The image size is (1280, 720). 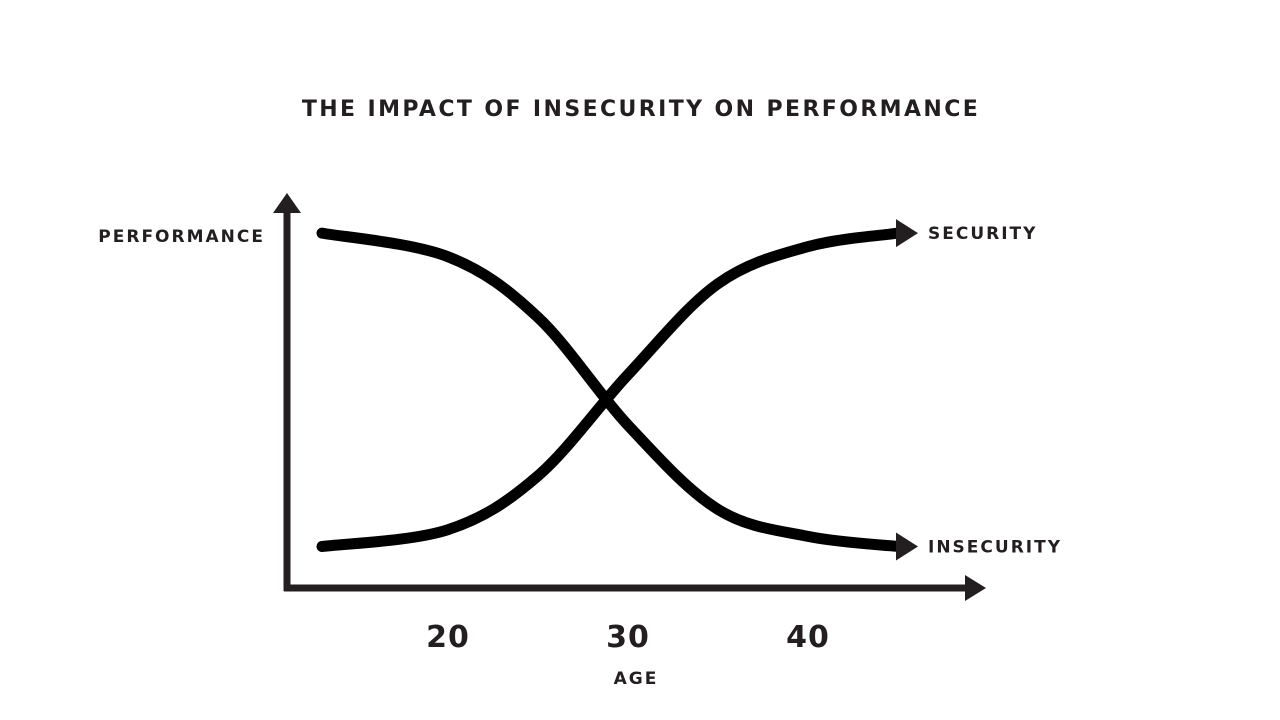 I want to click on series-arrowhead-insecurity, so click(x=907, y=546).